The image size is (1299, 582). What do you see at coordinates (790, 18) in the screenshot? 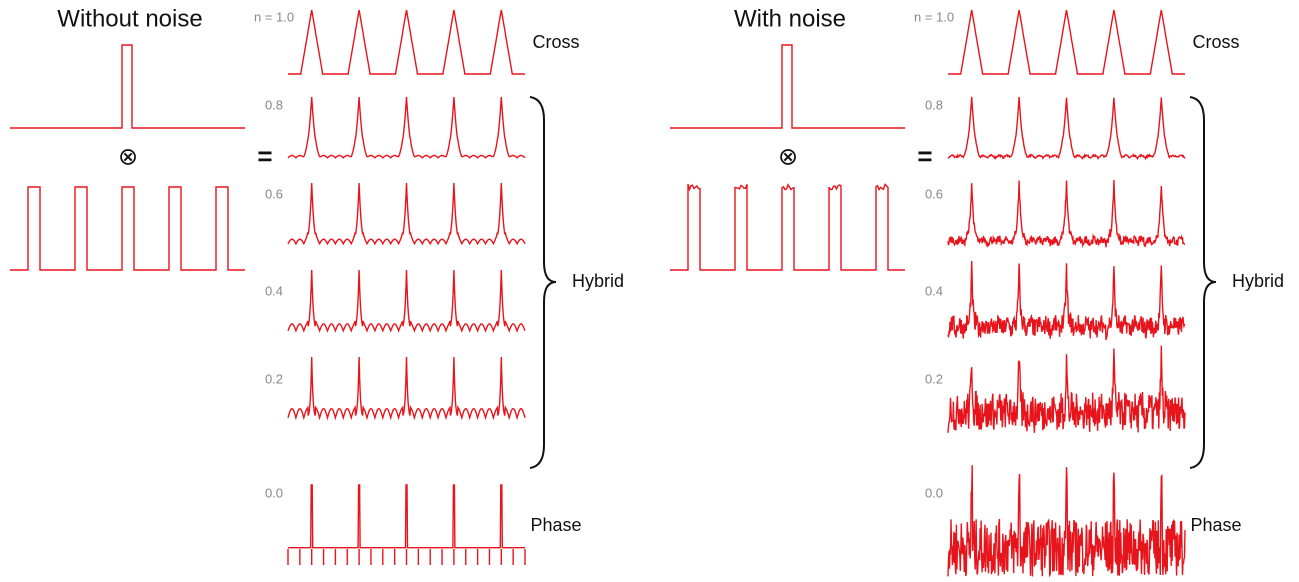
I see `panel-title: With noise` at bounding box center [790, 18].